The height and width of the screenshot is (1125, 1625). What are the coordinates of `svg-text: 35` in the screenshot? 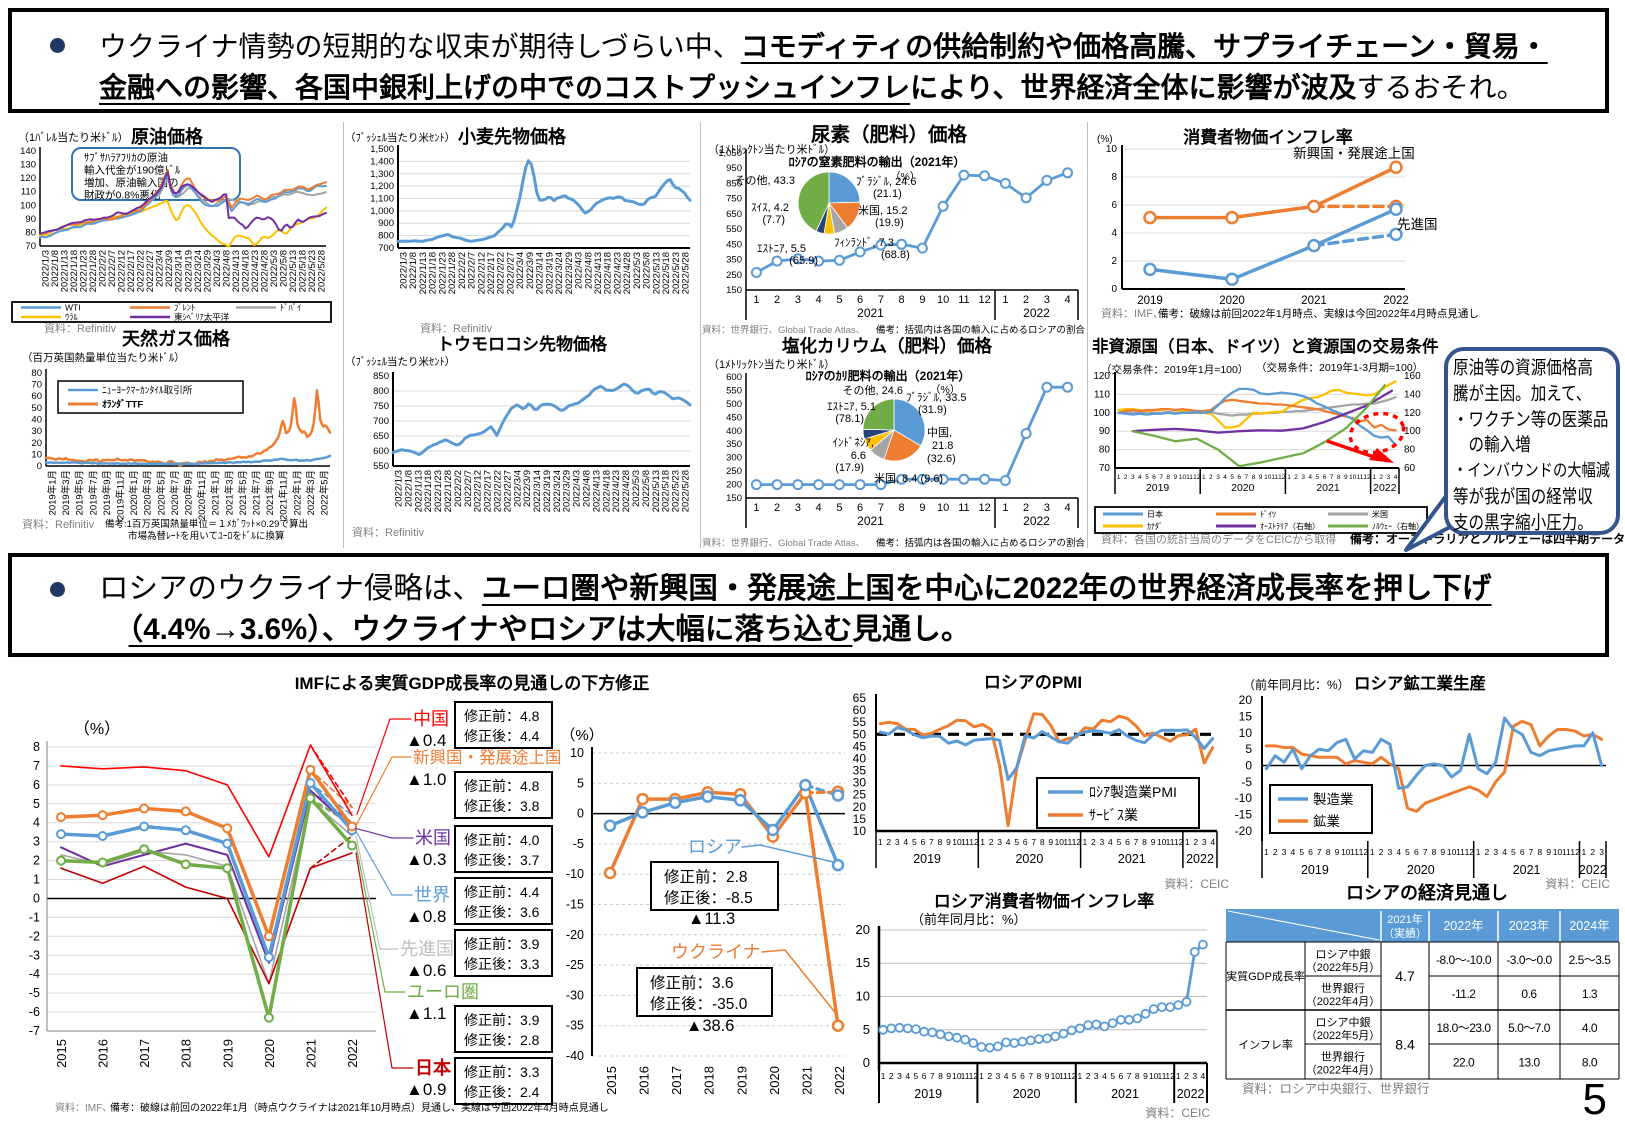 It's located at (860, 771).